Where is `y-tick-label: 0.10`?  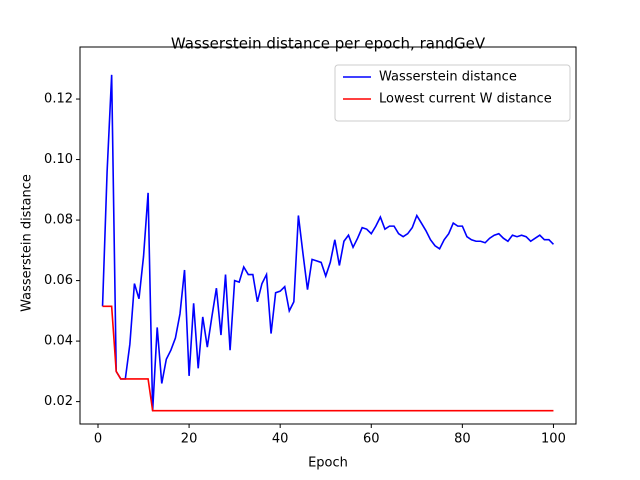
y-tick-label: 0.10 is located at coordinates (58, 159).